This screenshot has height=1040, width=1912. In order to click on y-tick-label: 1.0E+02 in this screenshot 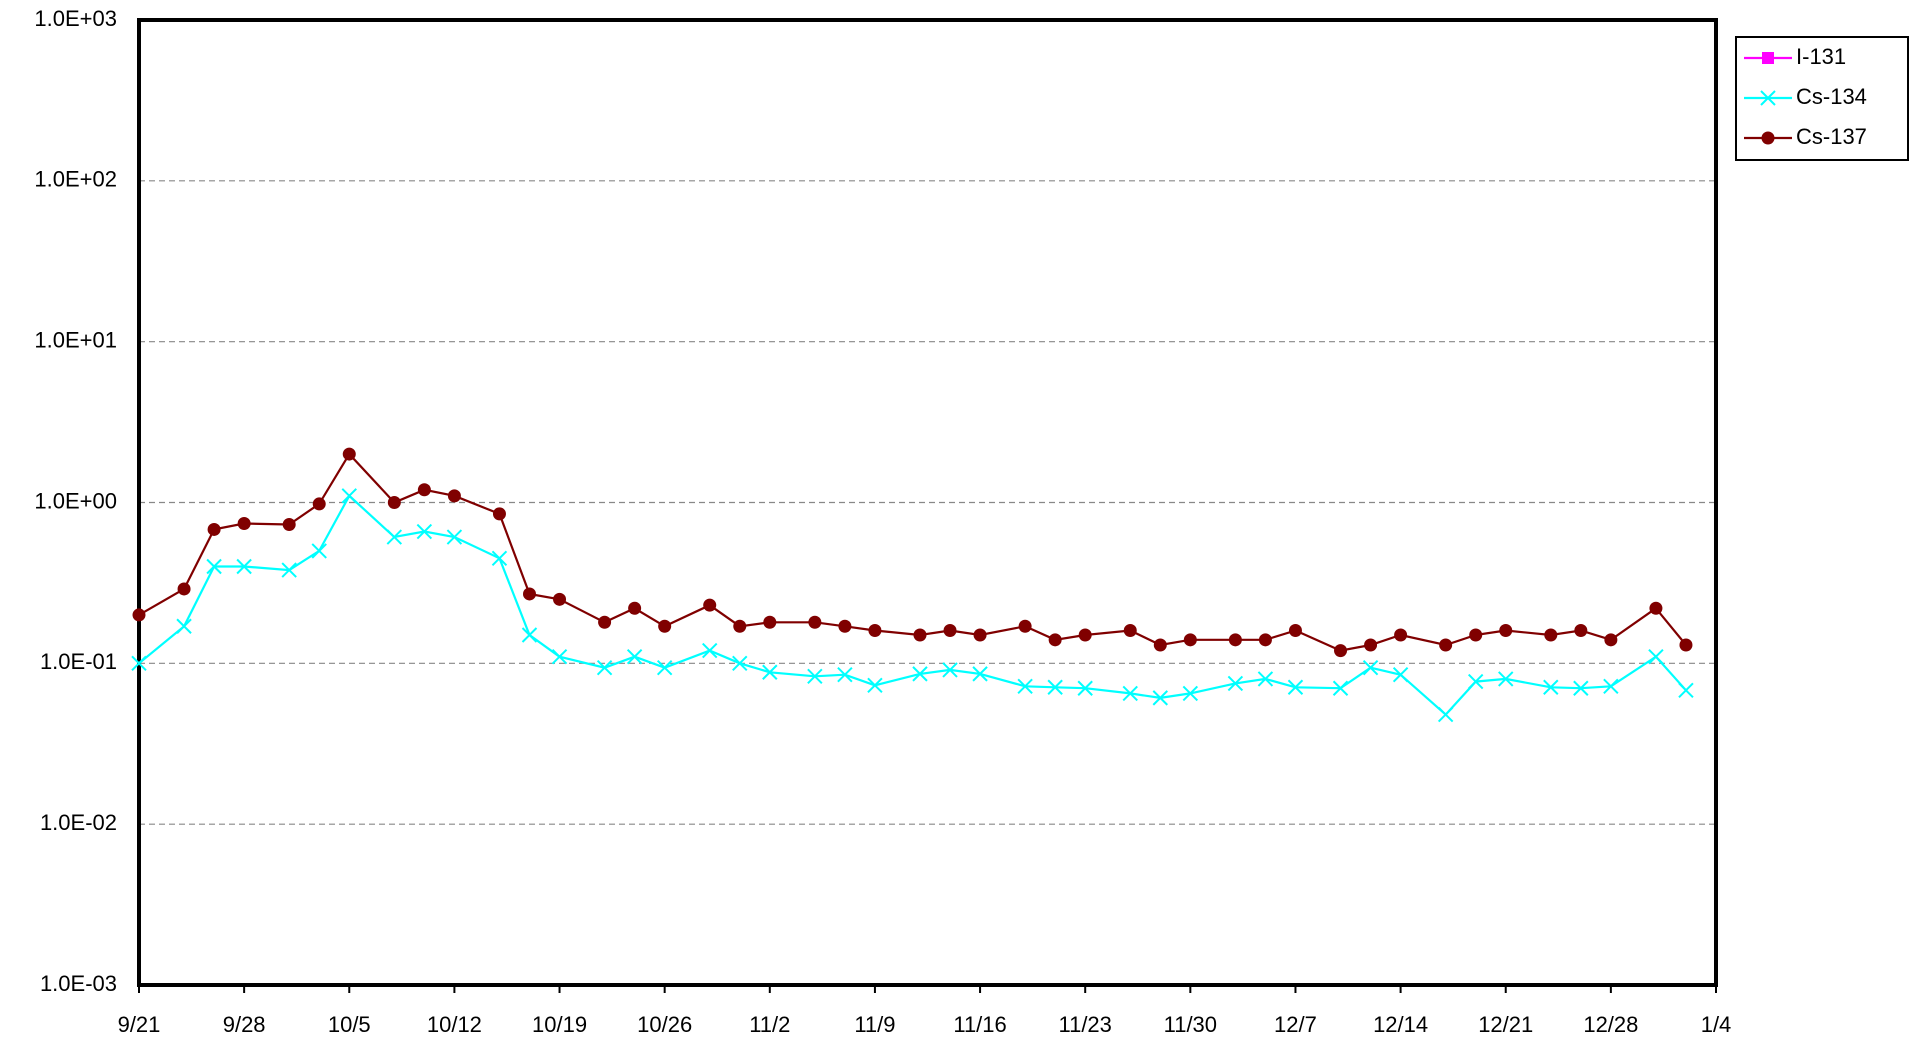, I will do `click(75, 179)`.